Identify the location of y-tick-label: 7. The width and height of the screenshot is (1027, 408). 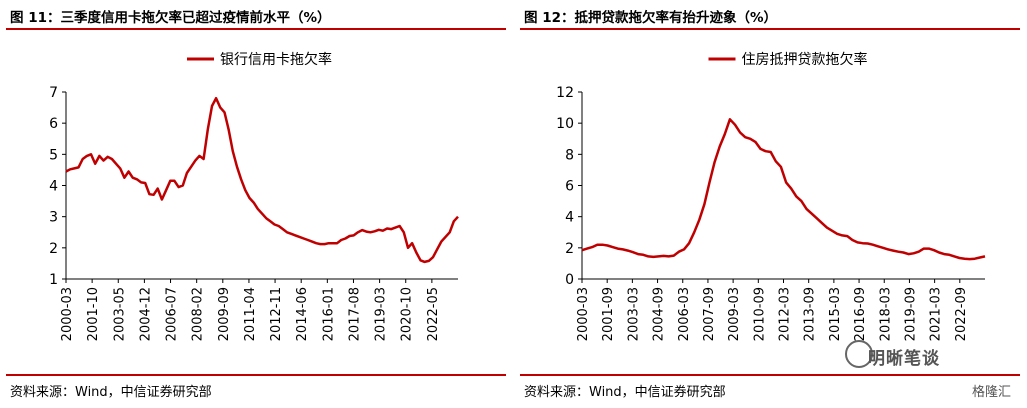
(53, 93).